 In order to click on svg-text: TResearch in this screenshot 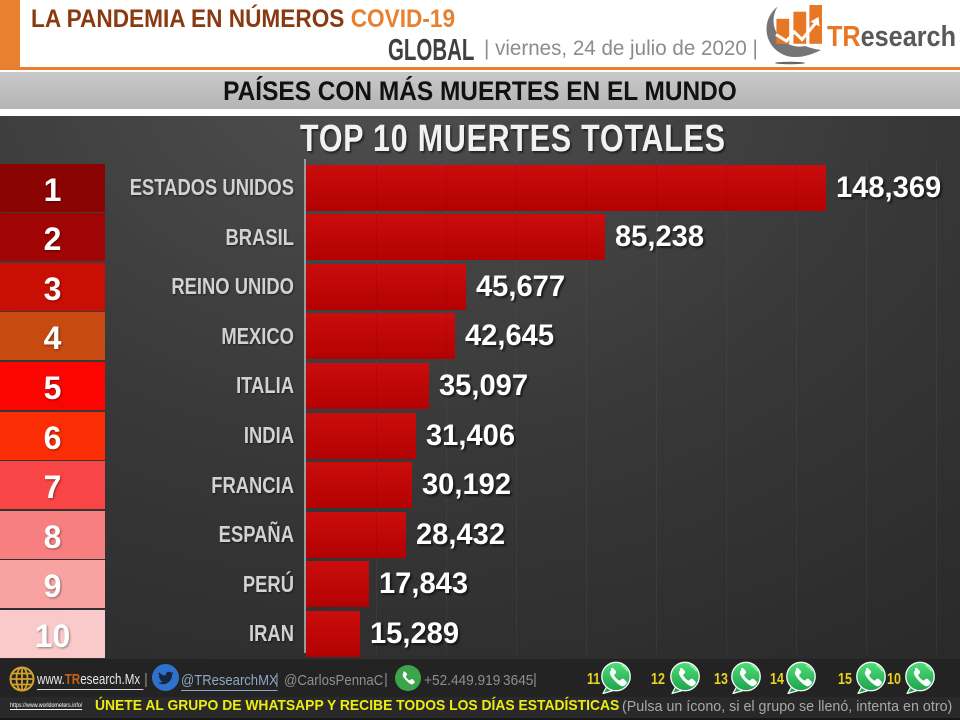, I will do `click(891, 35)`.